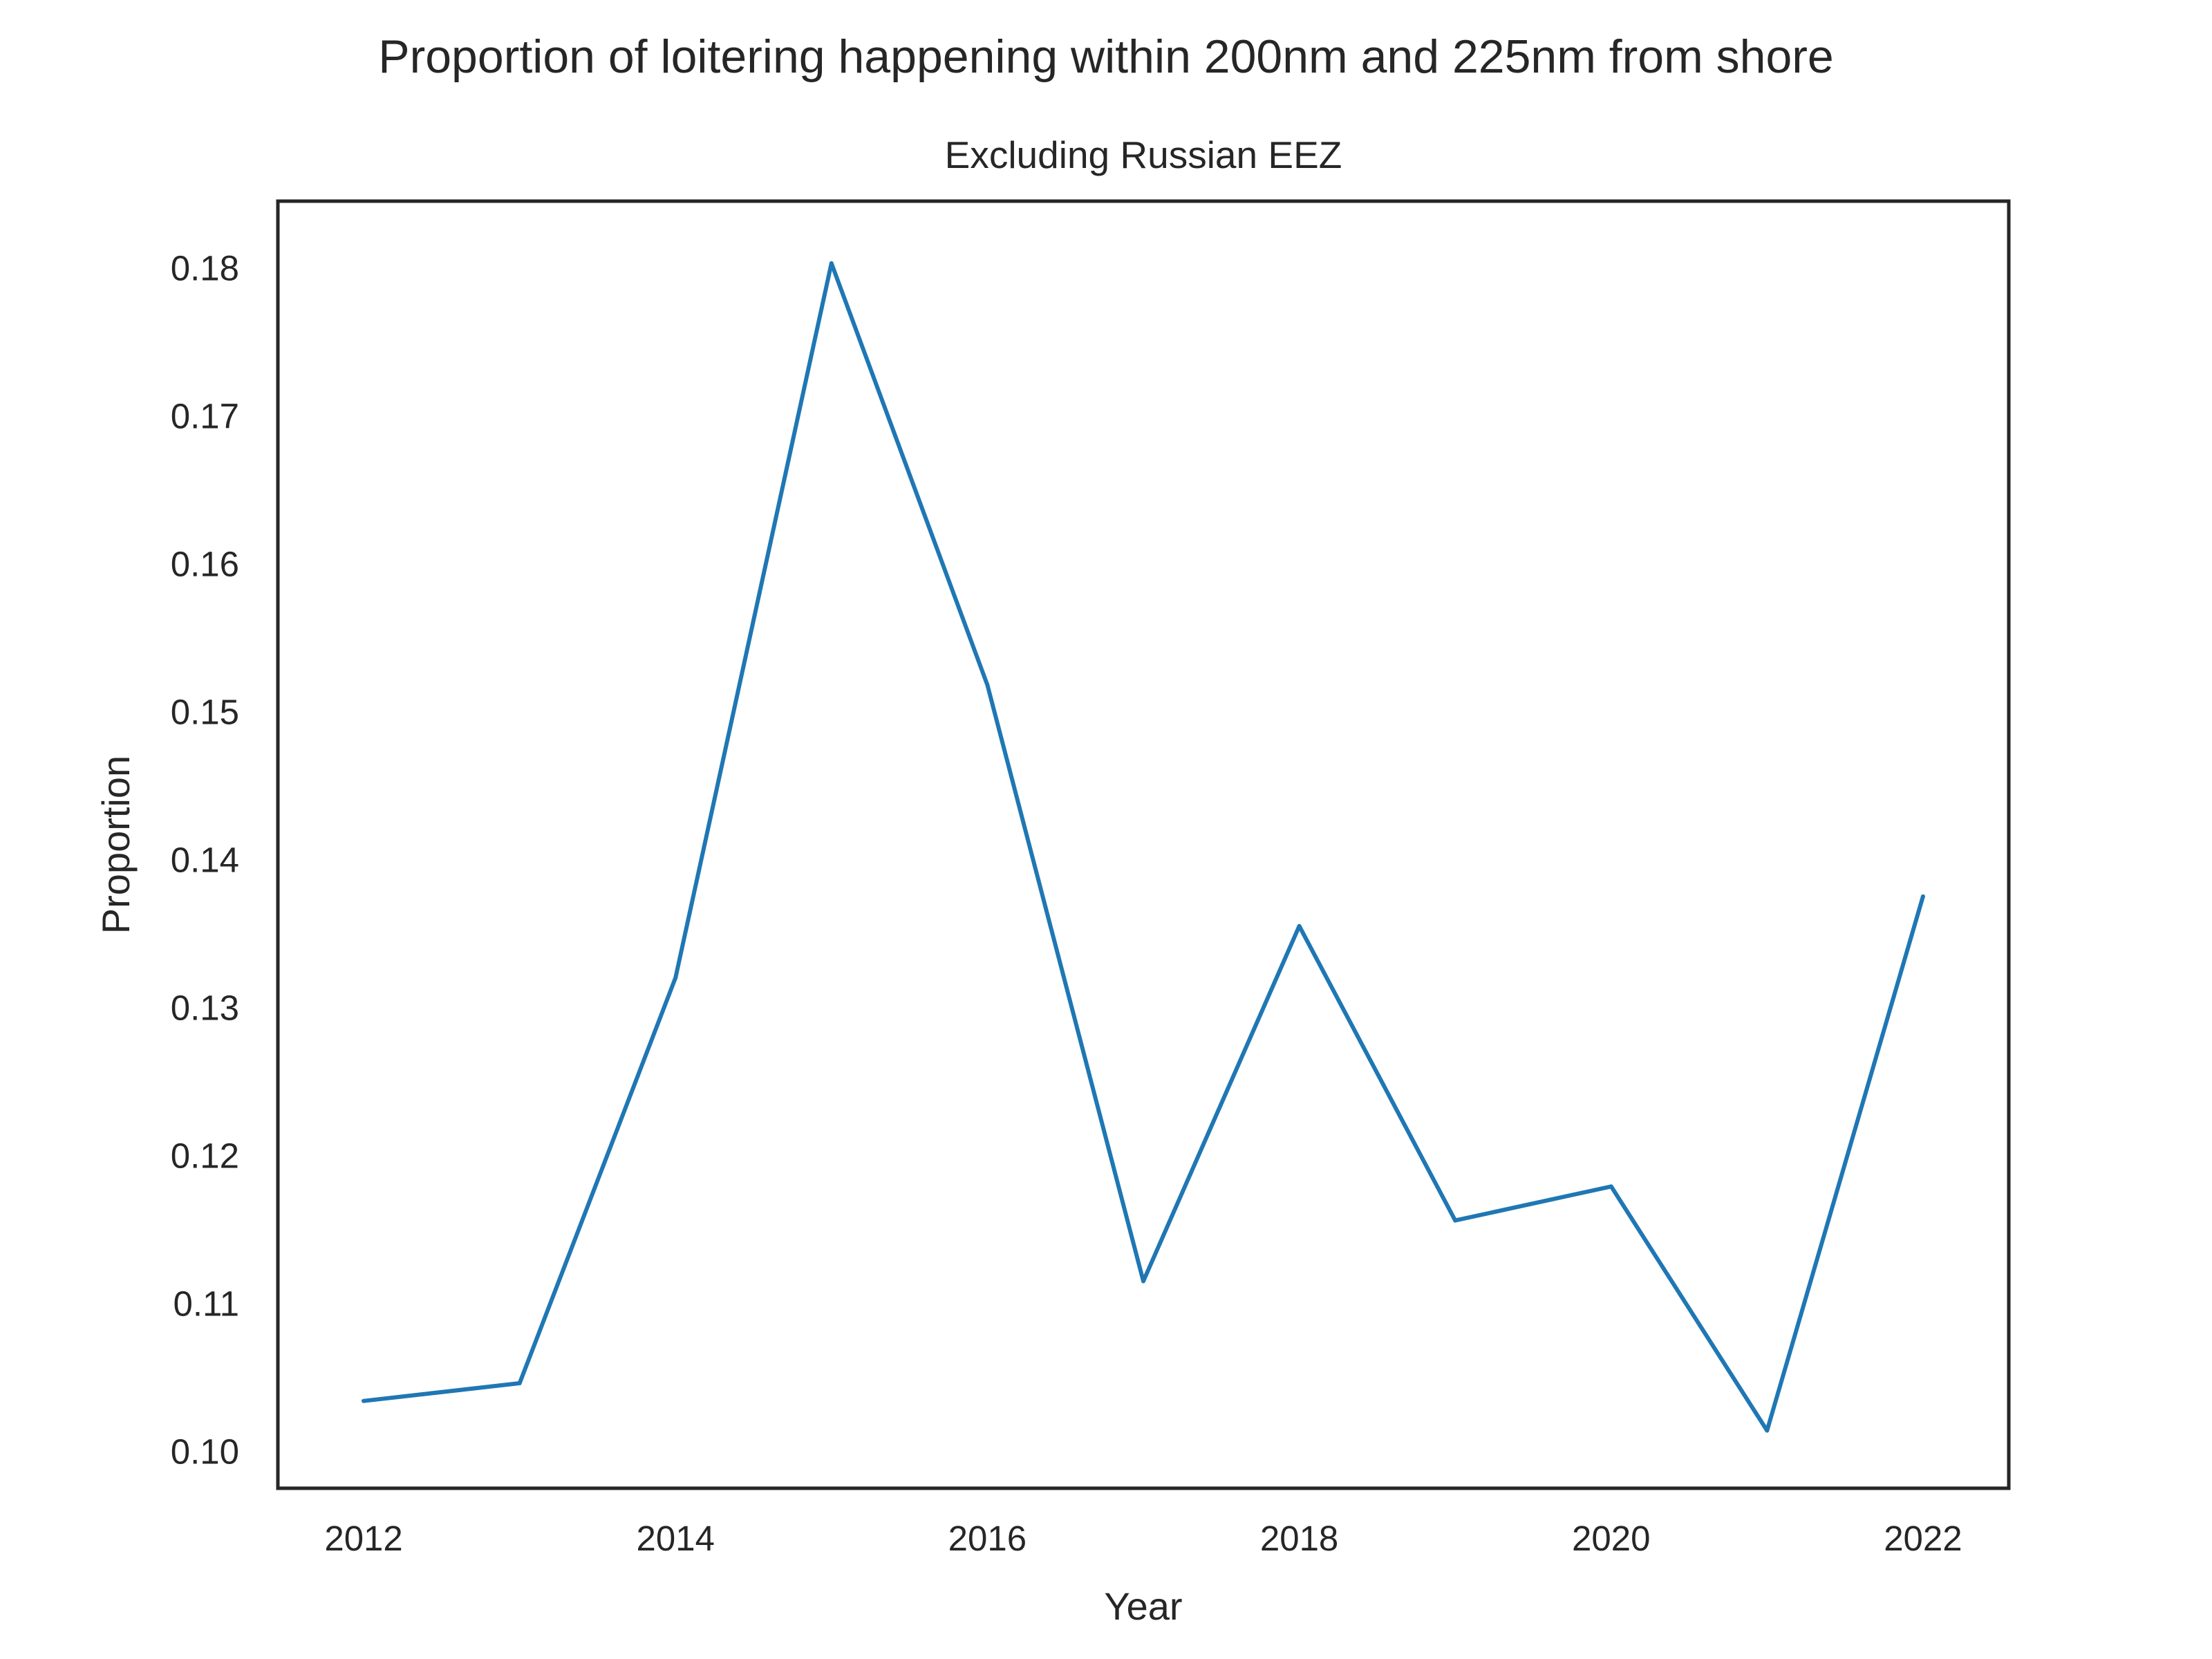  Describe the element at coordinates (205, 1155) in the screenshot. I see `y-tick-label: 0.12` at that location.